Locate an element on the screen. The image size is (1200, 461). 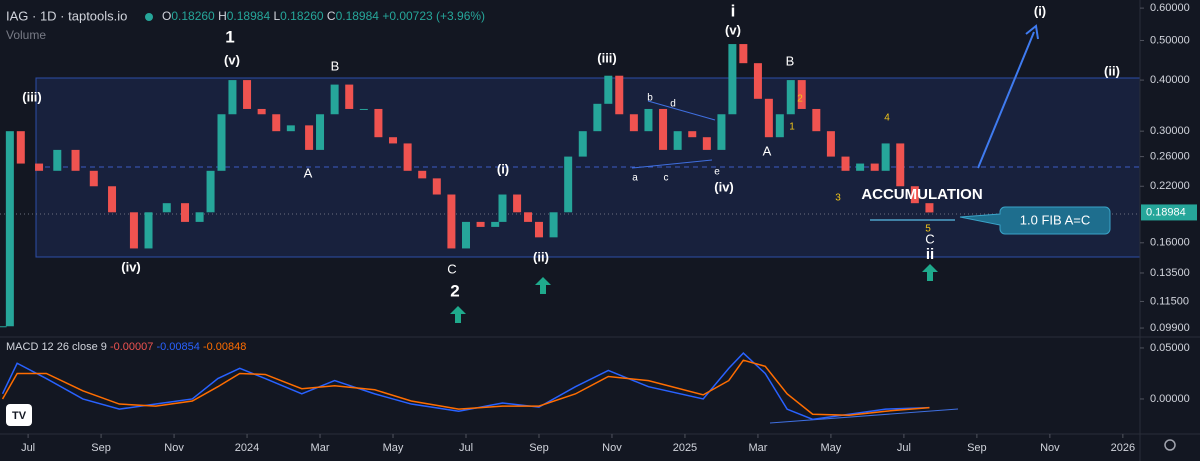
x-tick-label: 2024 is located at coordinates (247, 448).